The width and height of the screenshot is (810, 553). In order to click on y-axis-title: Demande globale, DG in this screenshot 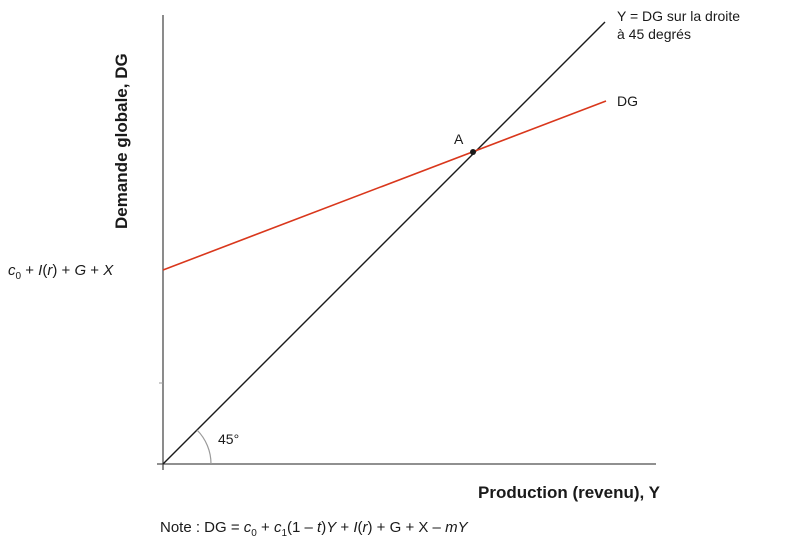, I will do `click(121, 141)`.